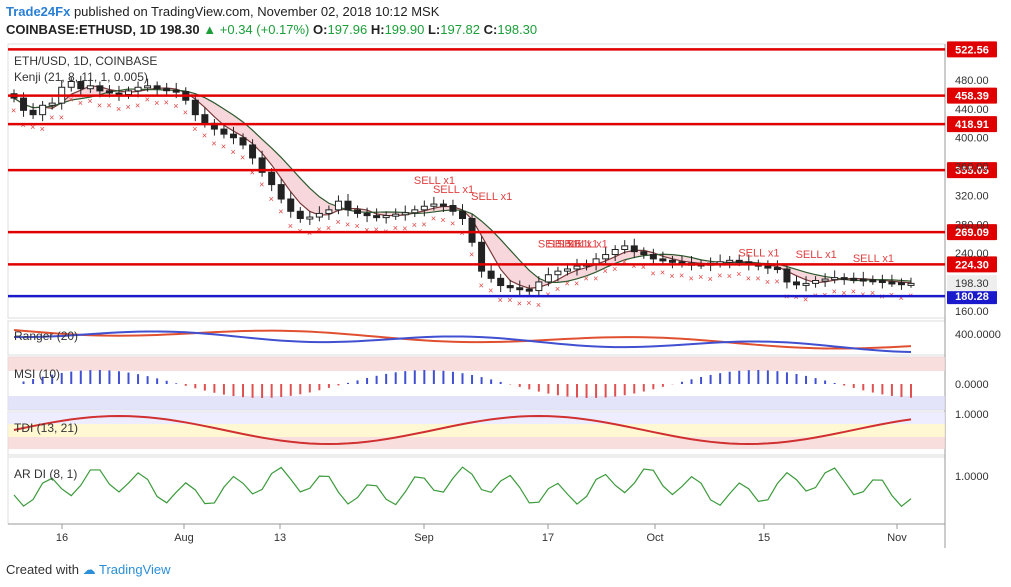 This screenshot has height=587, width=1011. I want to click on y-tick-1: 198.30, so click(972, 284).